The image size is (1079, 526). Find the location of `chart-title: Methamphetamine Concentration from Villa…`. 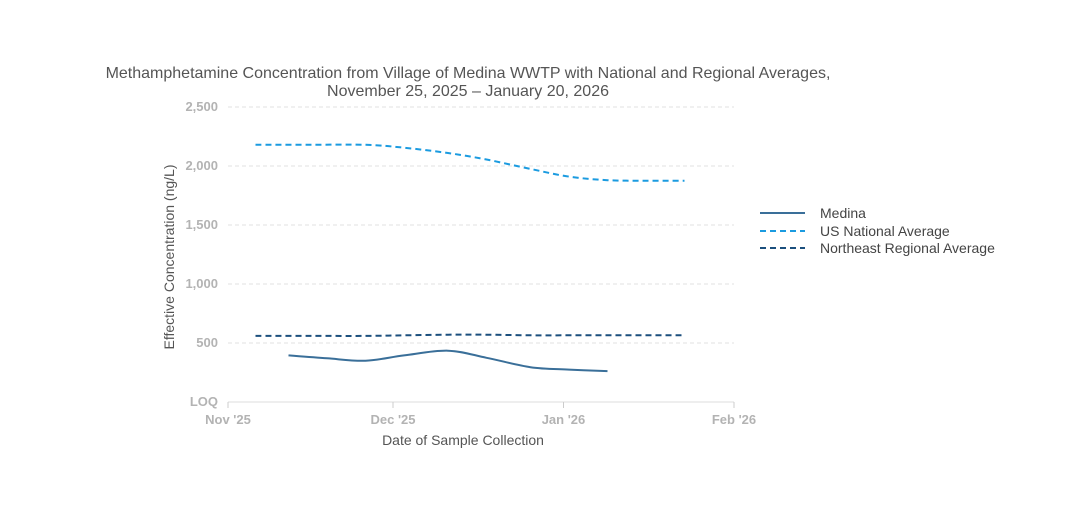

chart-title: Methamphetamine Concentration from Villa… is located at coordinates (468, 73).